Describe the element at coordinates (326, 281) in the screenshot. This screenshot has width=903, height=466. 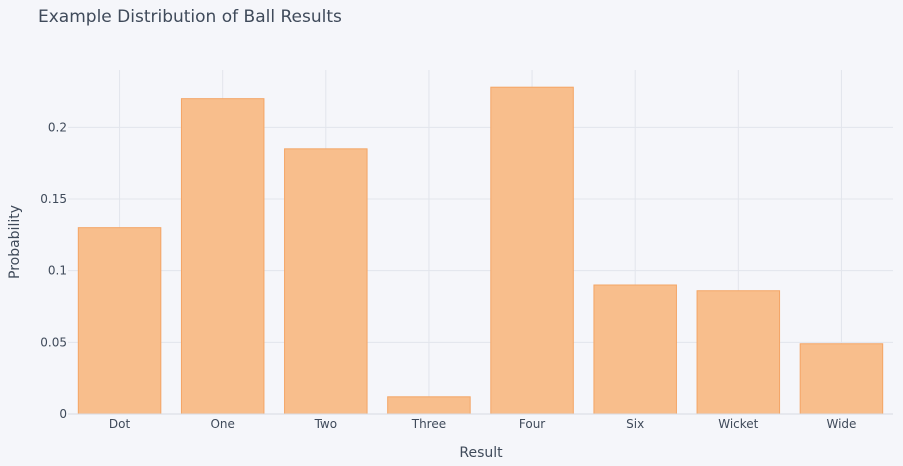
I see `bar-two` at that location.